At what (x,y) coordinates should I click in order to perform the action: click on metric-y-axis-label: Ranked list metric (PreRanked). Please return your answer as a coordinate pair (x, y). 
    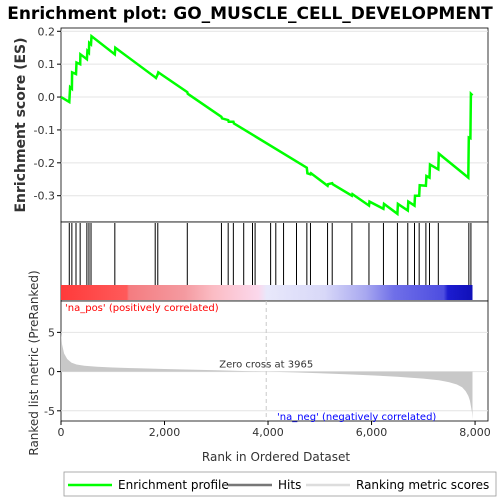
    Looking at the image, I should click on (34, 362).